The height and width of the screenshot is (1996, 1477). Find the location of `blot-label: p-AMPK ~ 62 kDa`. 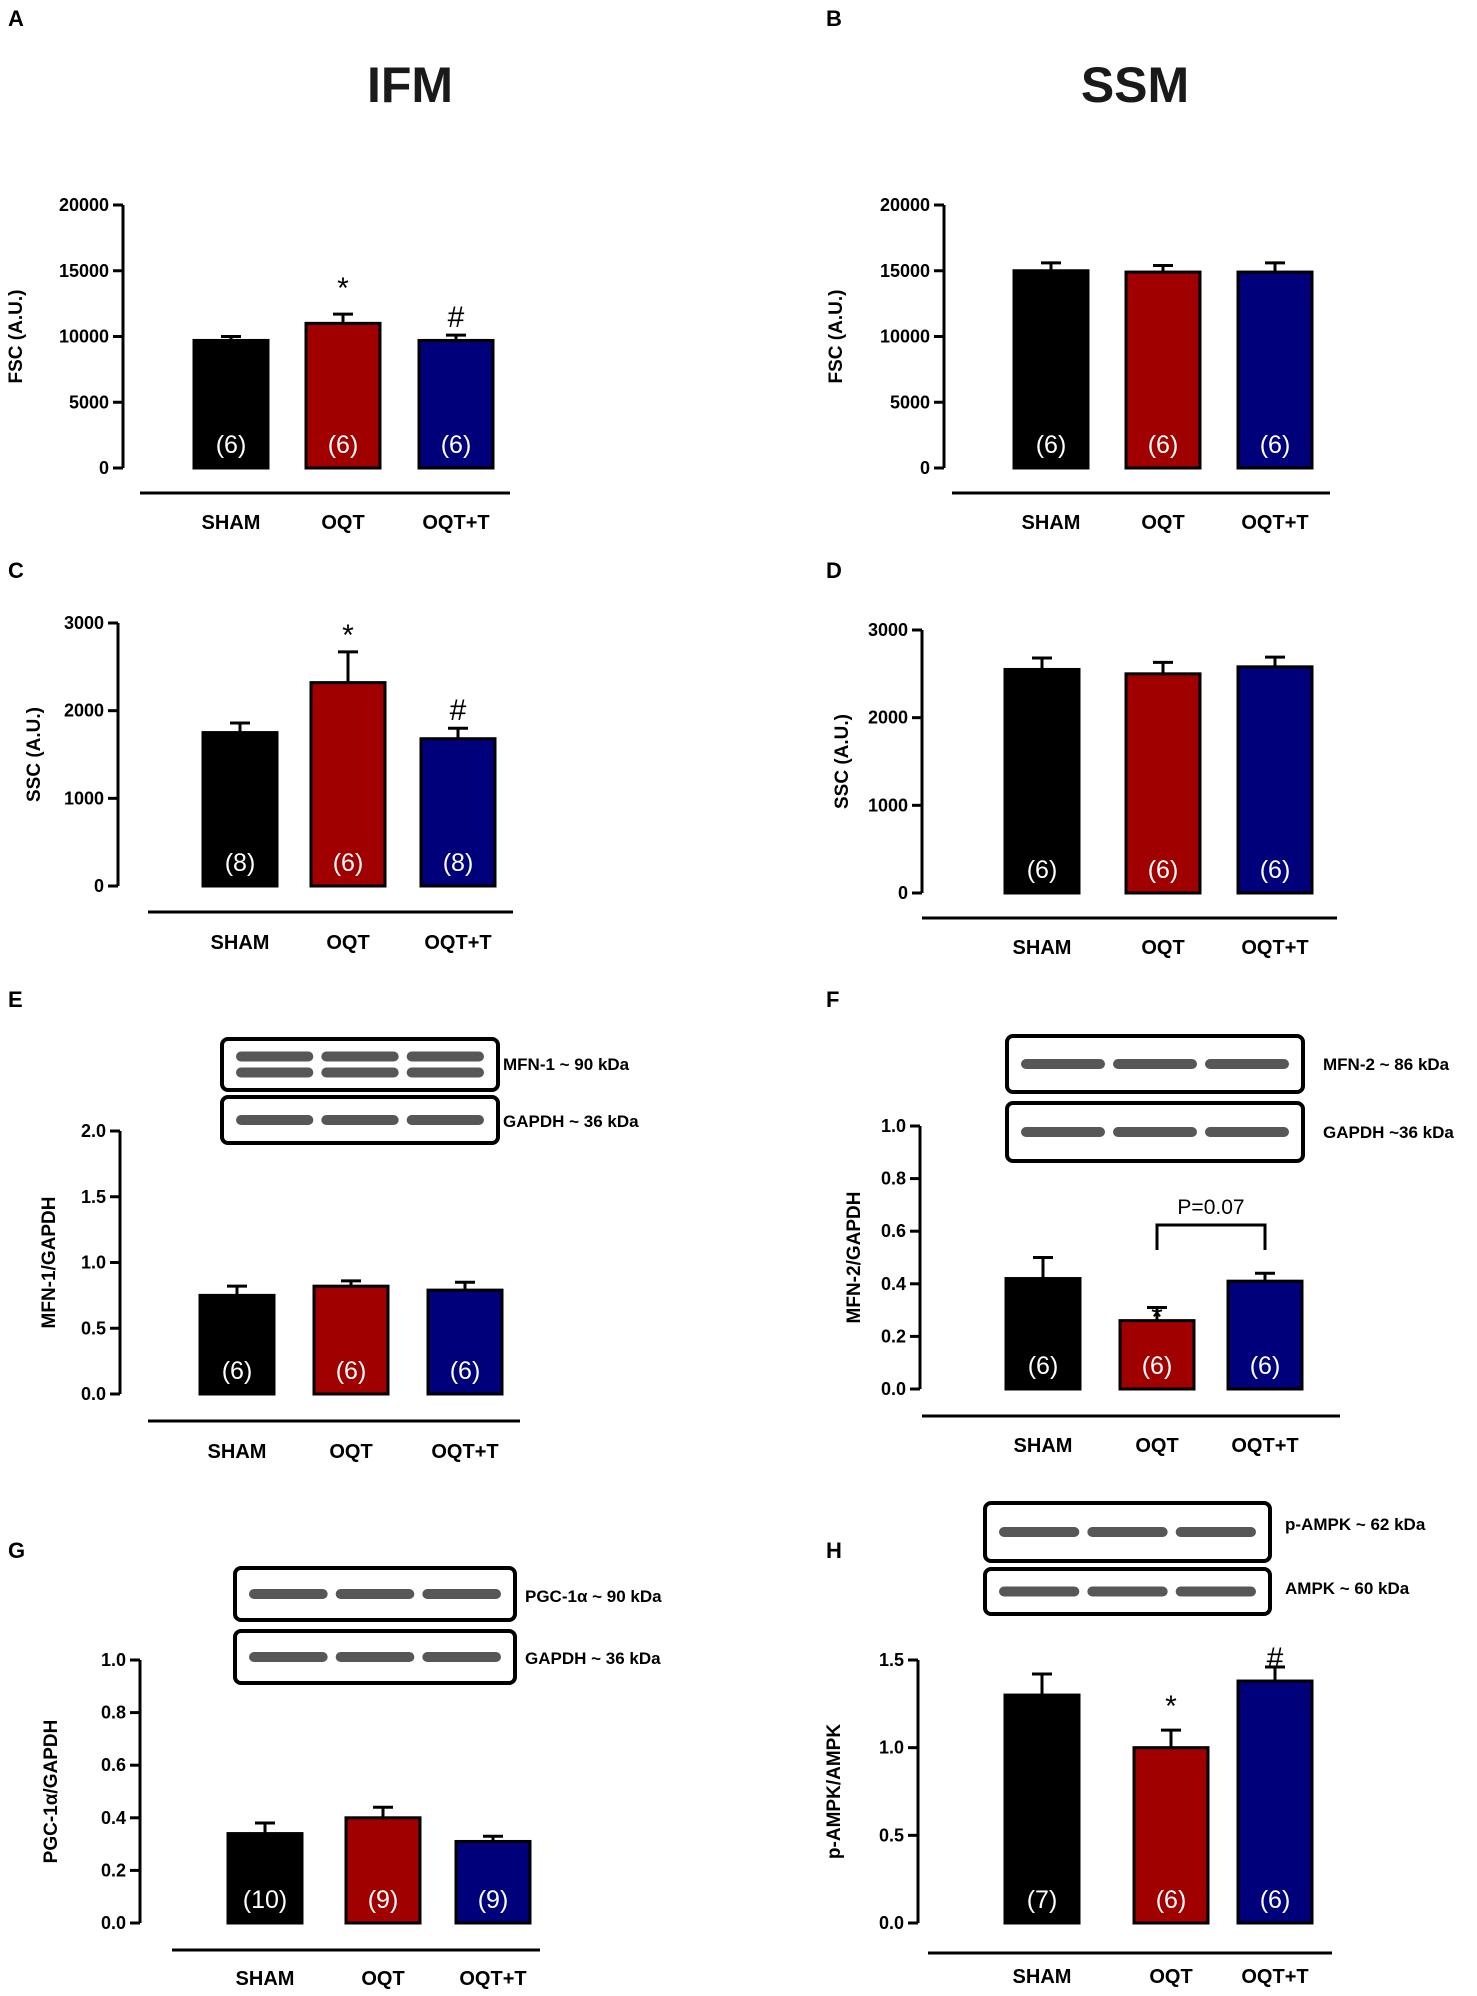

blot-label: p-AMPK ~ 62 kDa is located at coordinates (1355, 1524).